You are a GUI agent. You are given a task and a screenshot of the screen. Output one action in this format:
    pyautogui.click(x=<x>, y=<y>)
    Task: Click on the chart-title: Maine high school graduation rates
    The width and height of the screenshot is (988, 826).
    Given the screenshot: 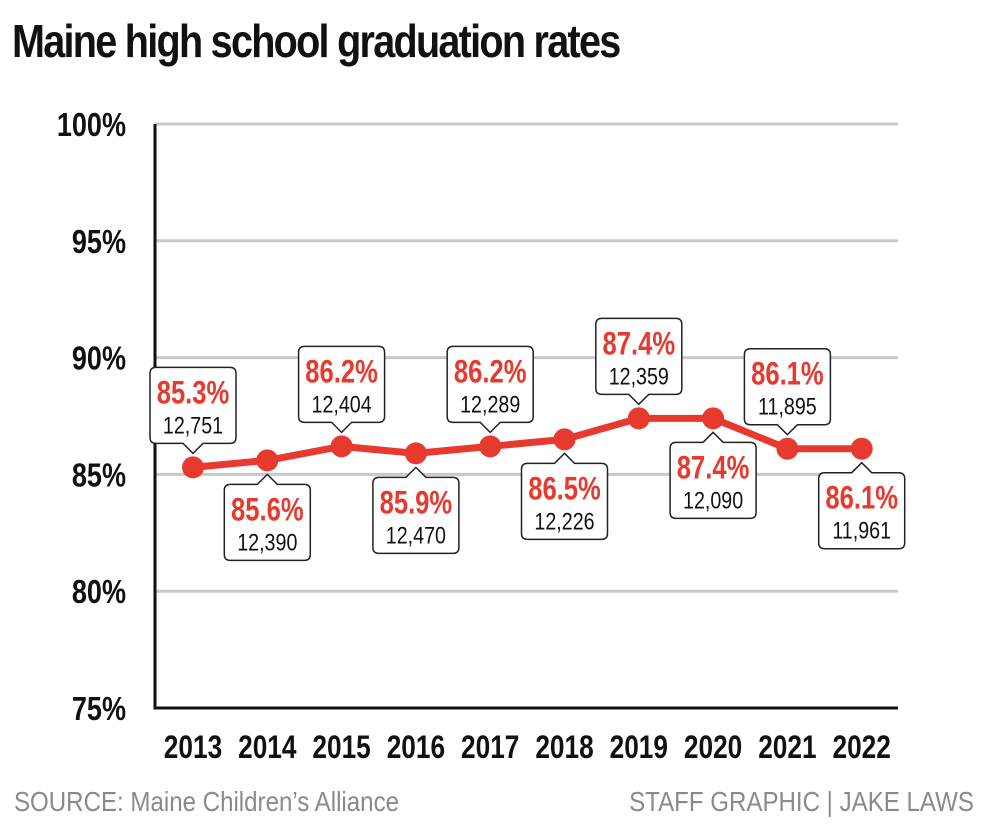 What is the action you would take?
    pyautogui.click(x=316, y=41)
    